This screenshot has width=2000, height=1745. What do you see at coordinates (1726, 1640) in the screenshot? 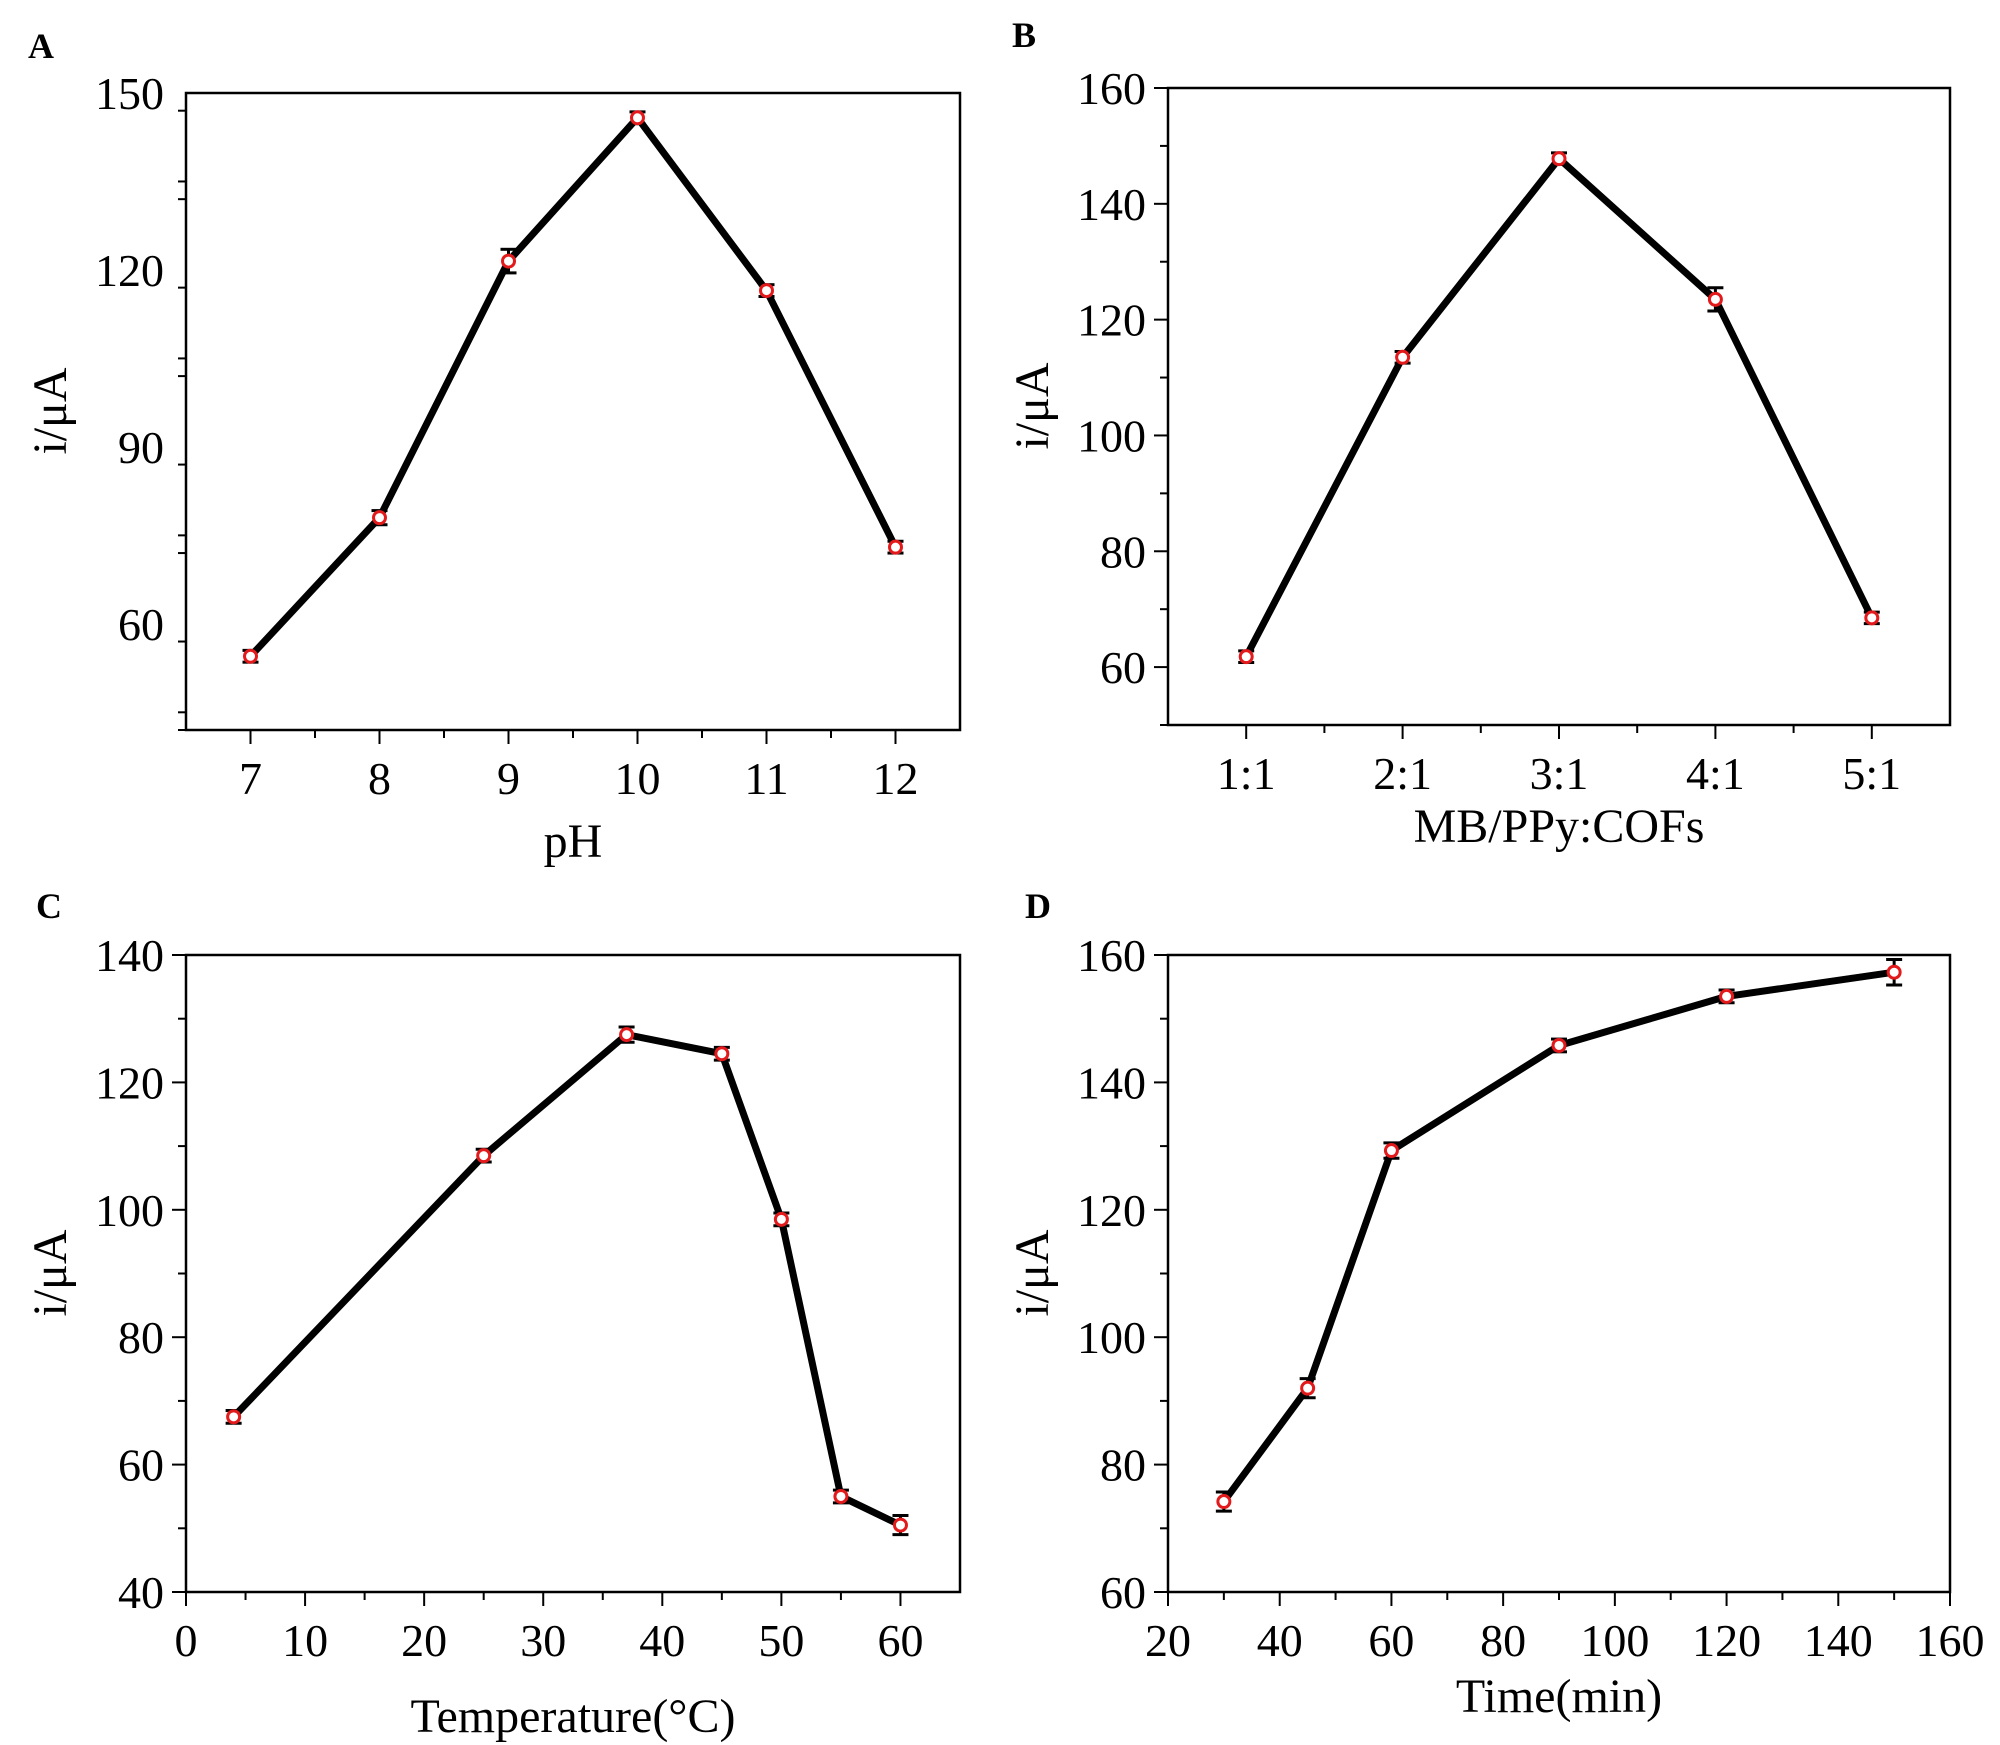
I see `x-tick-label: 120` at bounding box center [1726, 1640].